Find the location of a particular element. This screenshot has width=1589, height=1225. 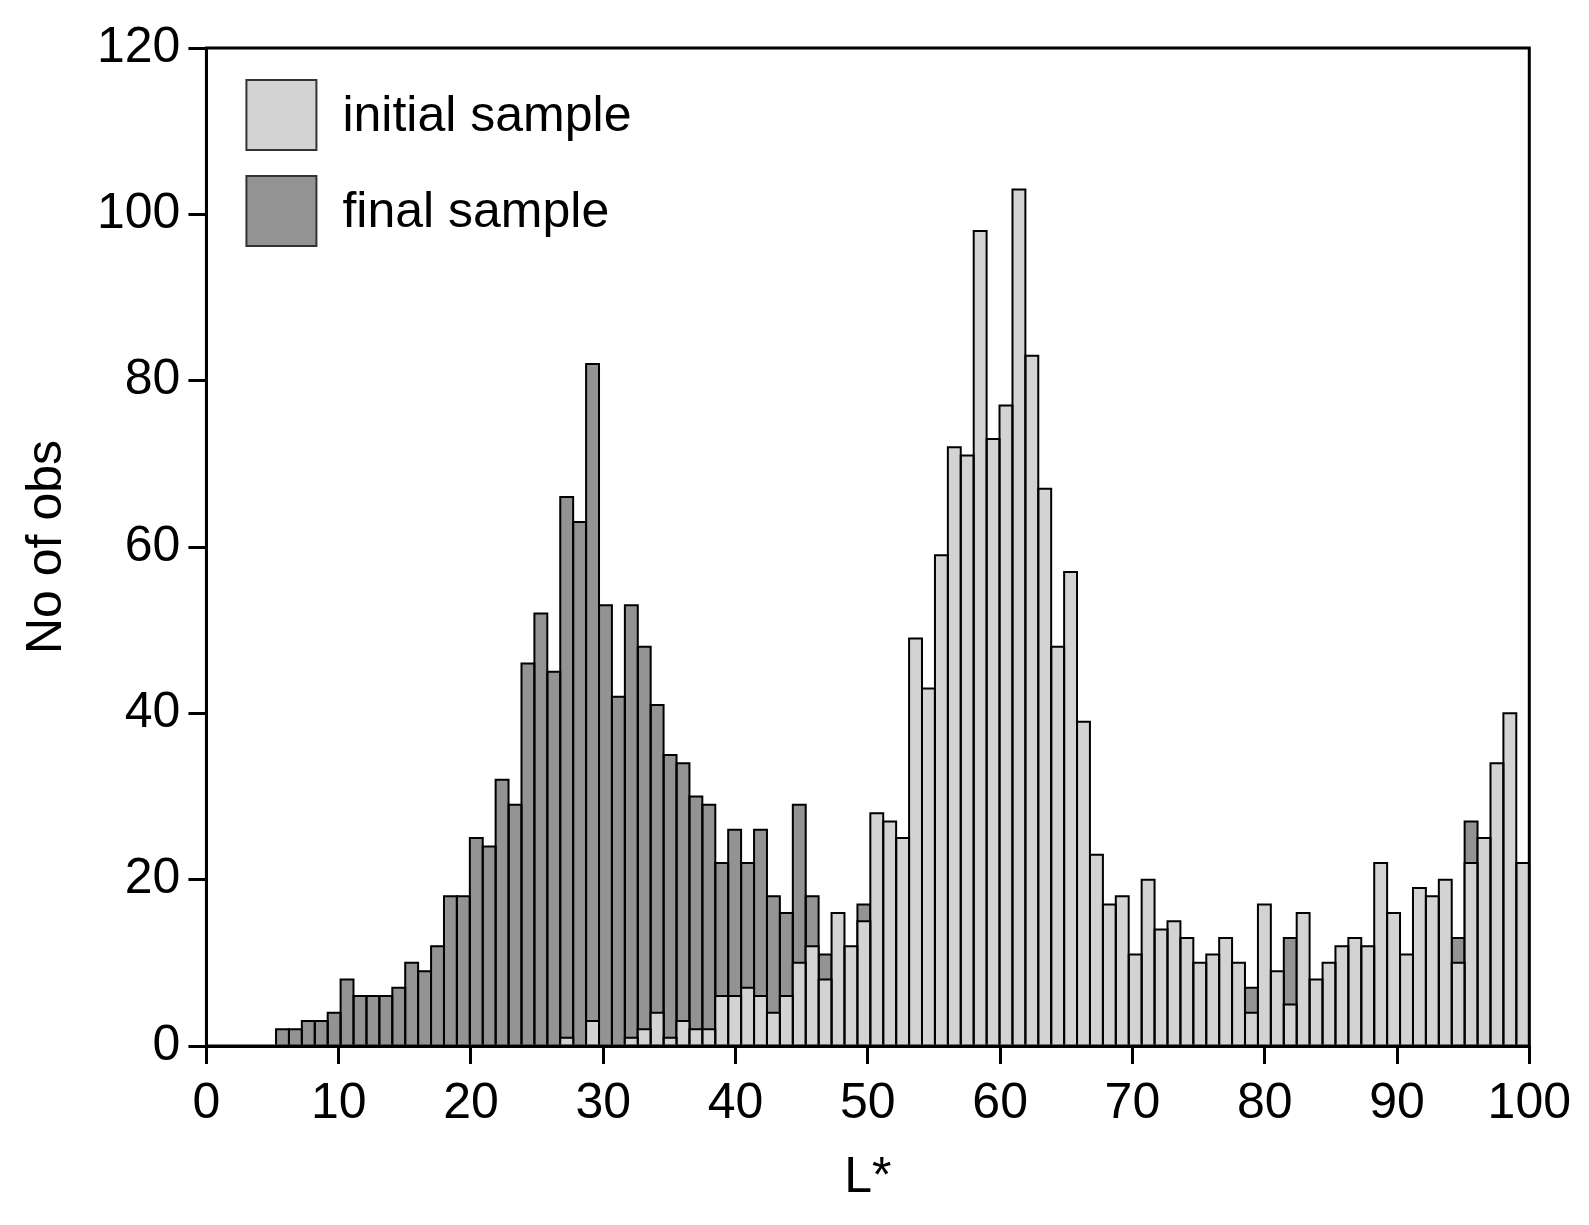

legend-label: initial sample is located at coordinates (487, 113).